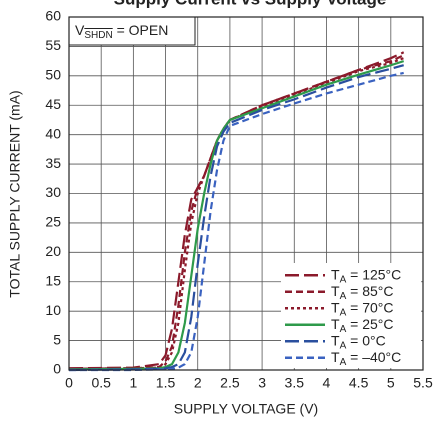 Image resolution: width=434 pixels, height=422 pixels. Describe the element at coordinates (53, 310) in the screenshot. I see `y-tick-label: 10` at that location.